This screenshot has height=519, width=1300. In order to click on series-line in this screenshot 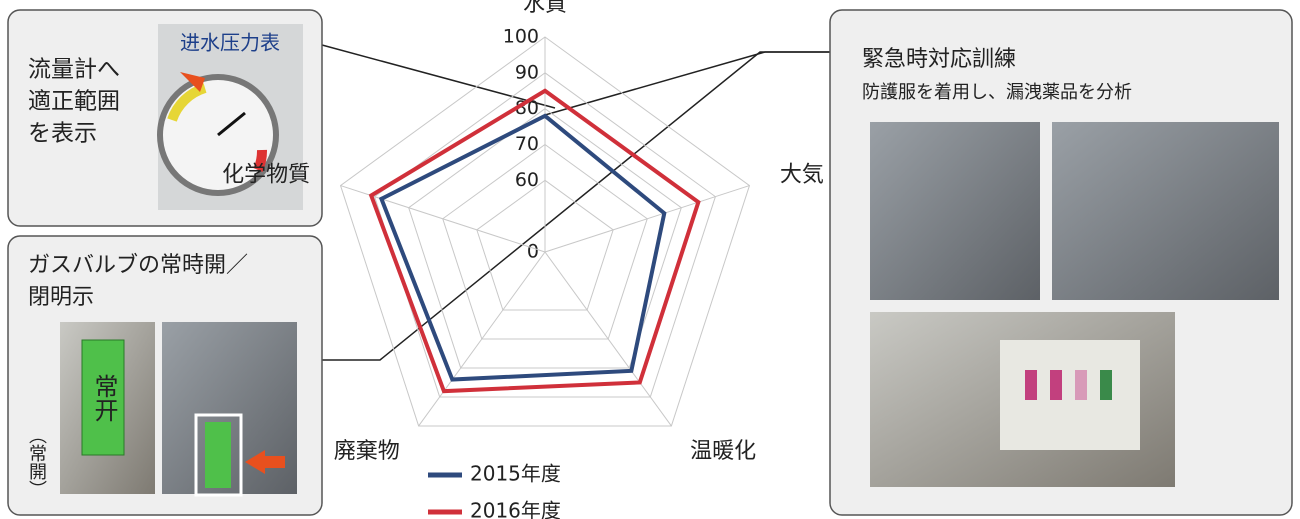, I will do `click(522, 247)`.